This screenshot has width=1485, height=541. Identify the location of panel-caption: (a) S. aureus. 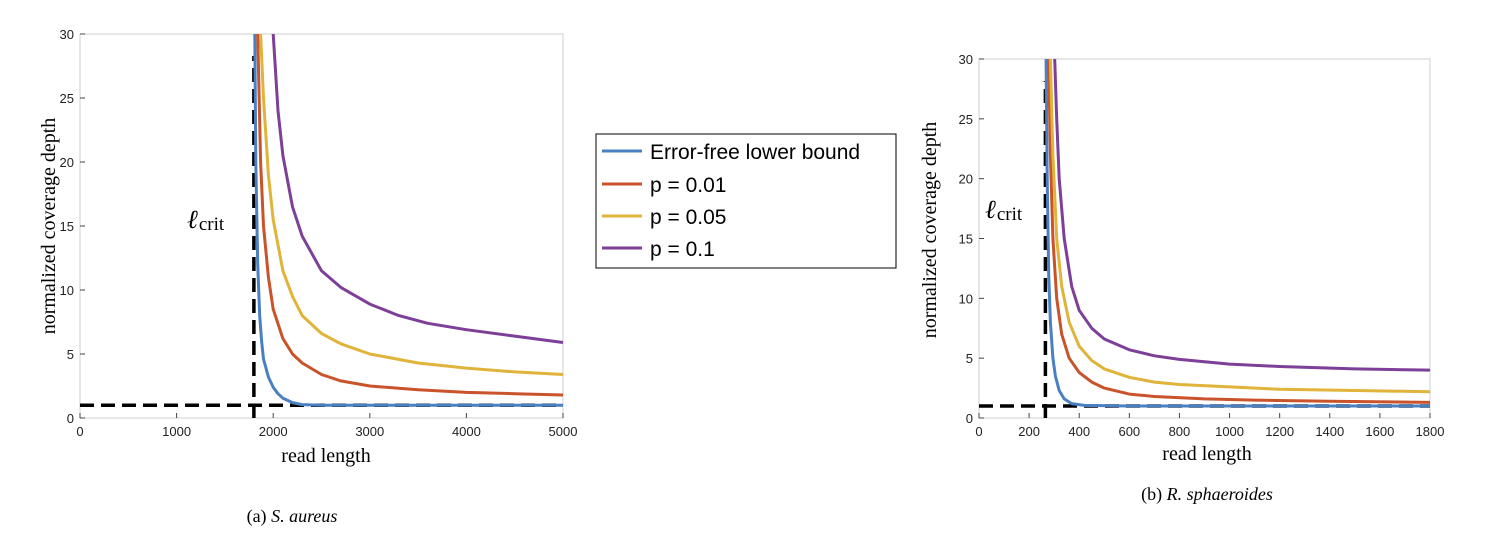
(292, 516).